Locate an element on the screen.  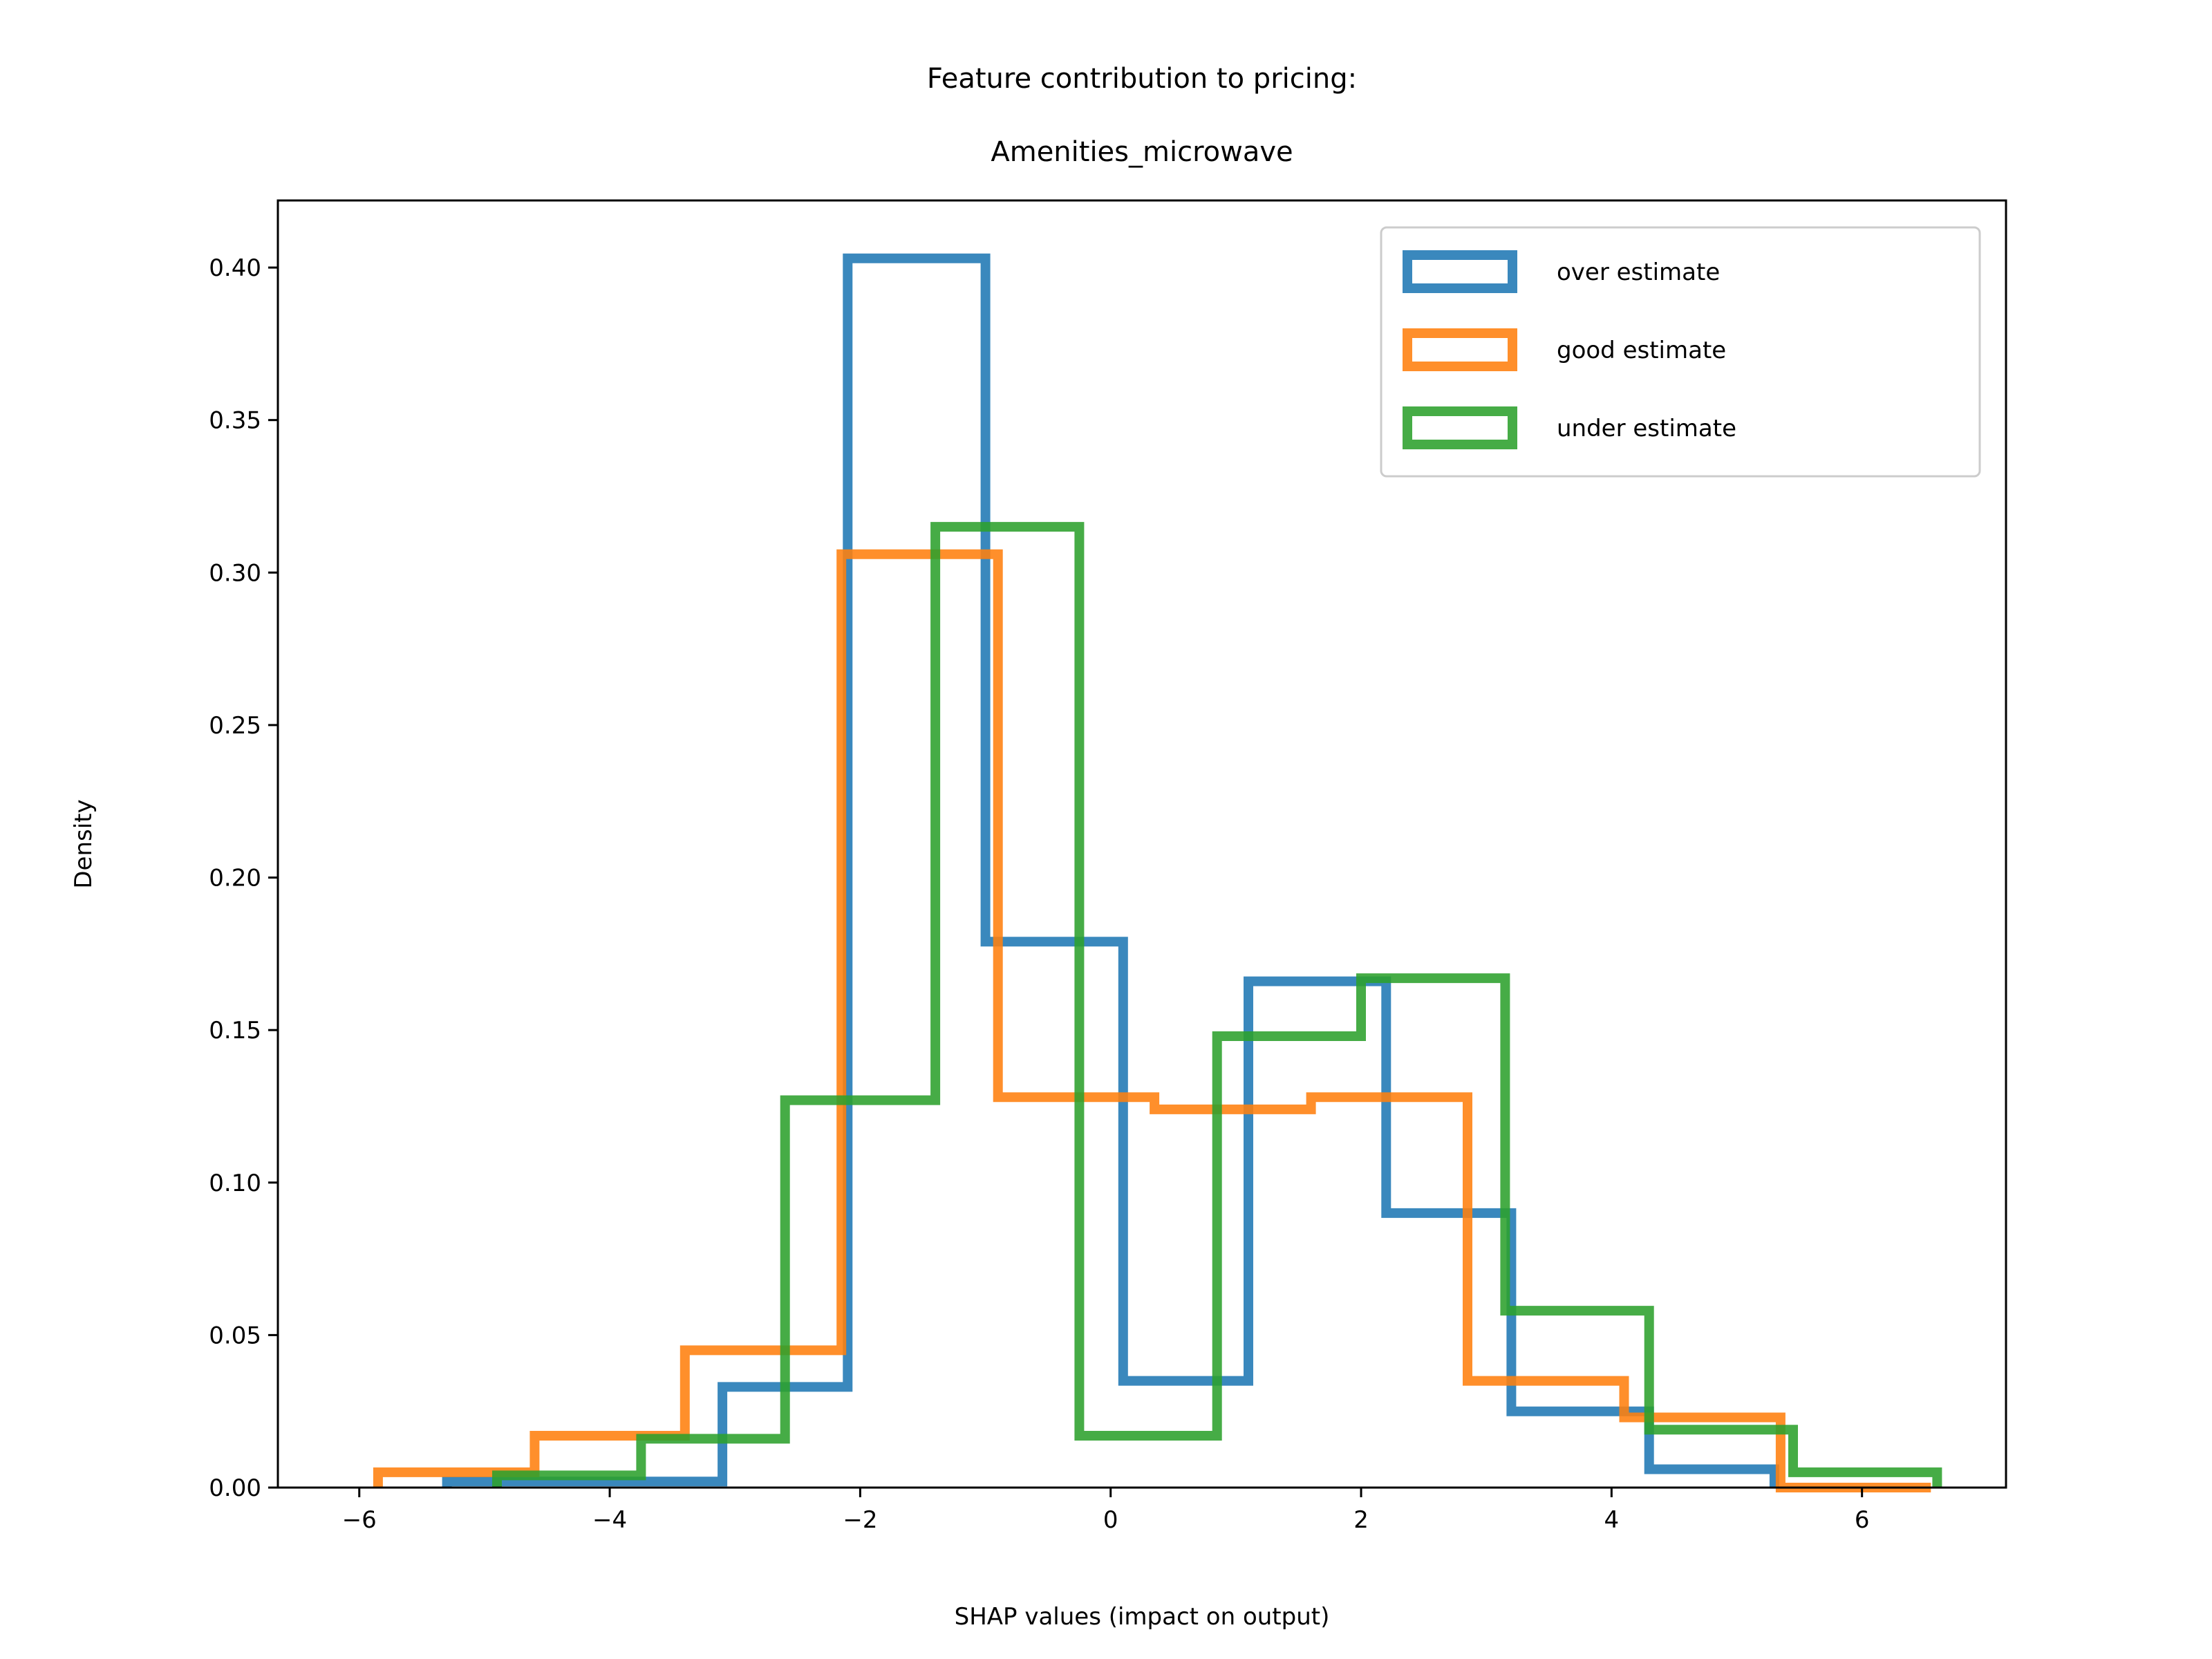
y-tick-label: 0.35 is located at coordinates (235, 421).